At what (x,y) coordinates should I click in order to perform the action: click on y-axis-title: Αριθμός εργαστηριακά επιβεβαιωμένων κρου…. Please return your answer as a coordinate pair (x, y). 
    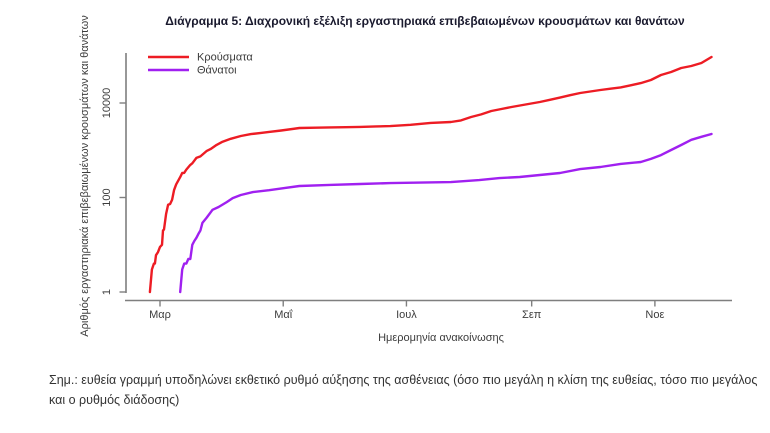
    Looking at the image, I should click on (85, 176).